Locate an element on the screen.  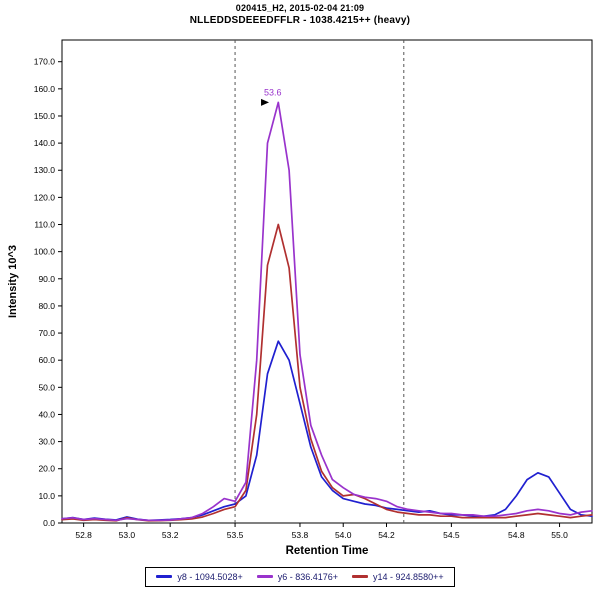
y-tick-label: 0.0 is located at coordinates (49, 523).